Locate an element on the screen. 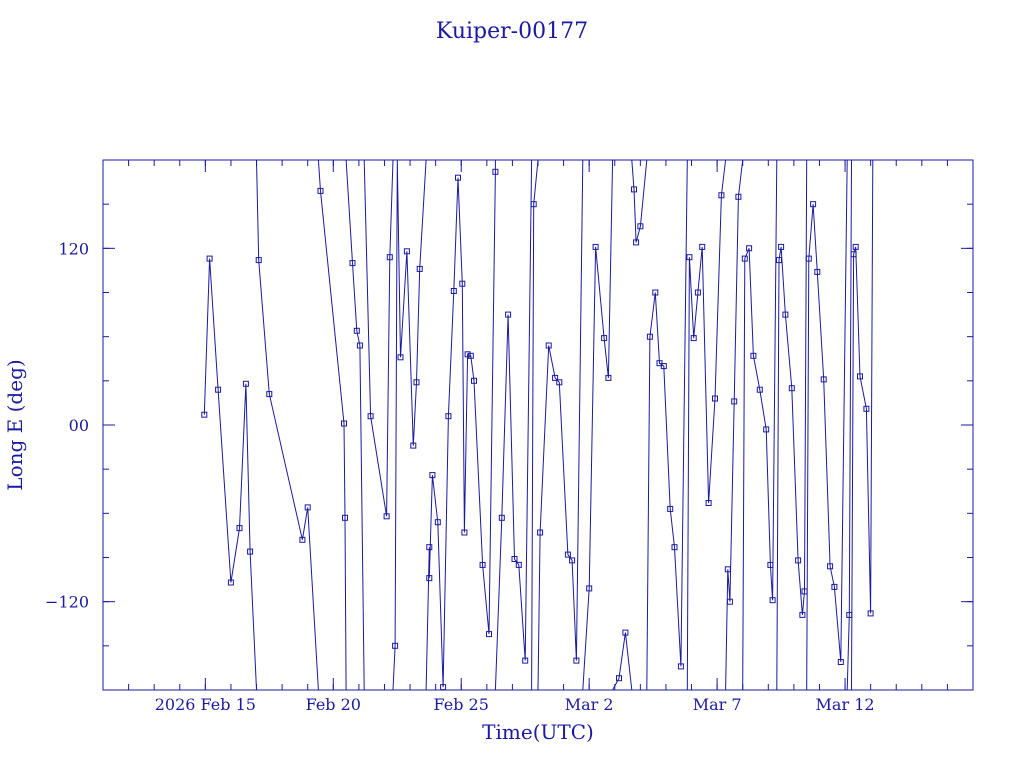 The image size is (1024, 768). y-tick-label: −120 is located at coordinates (67, 602).